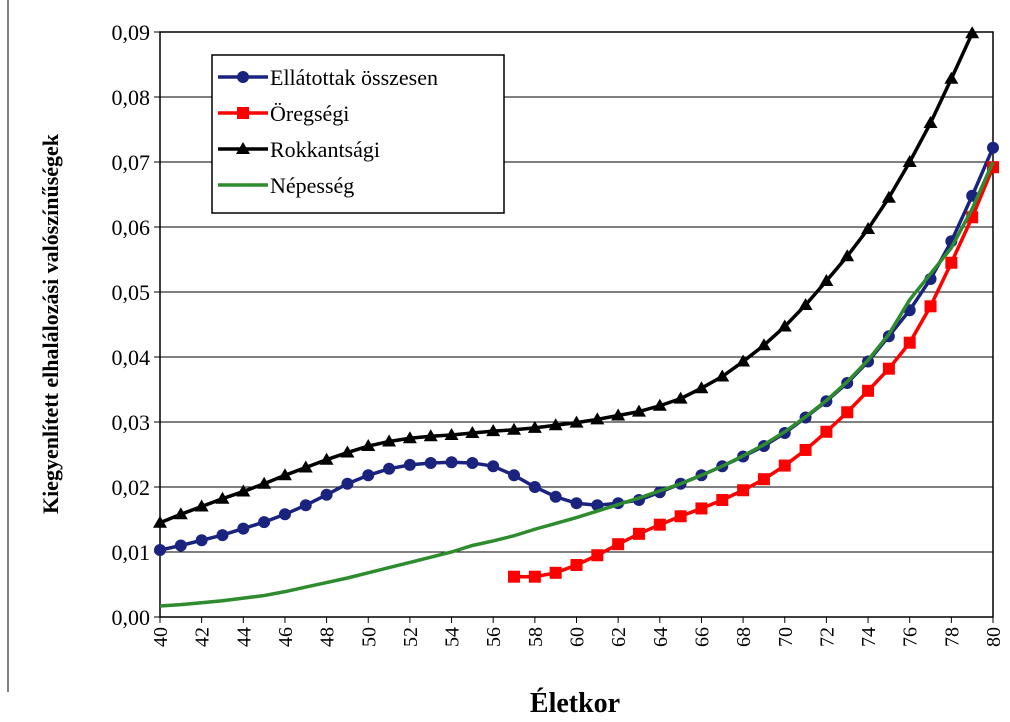 This screenshot has width=1010, height=722. What do you see at coordinates (494, 637) in the screenshot?
I see `x-tick-label: 56` at bounding box center [494, 637].